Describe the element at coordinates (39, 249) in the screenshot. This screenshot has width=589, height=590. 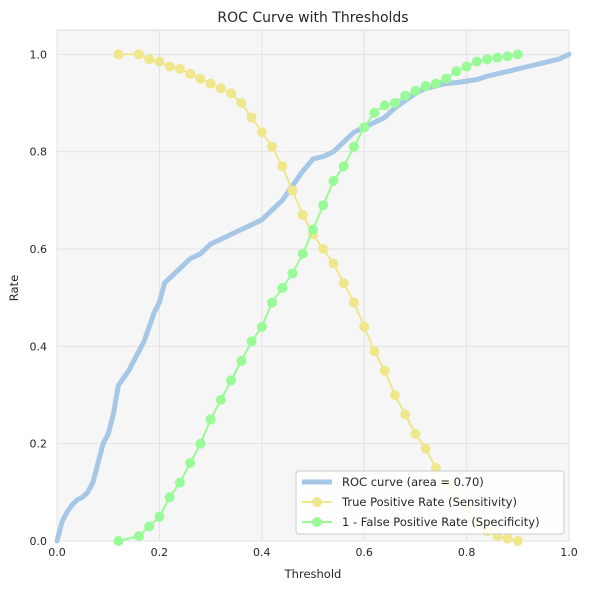
I see `y-tick-label: 0.6` at that location.